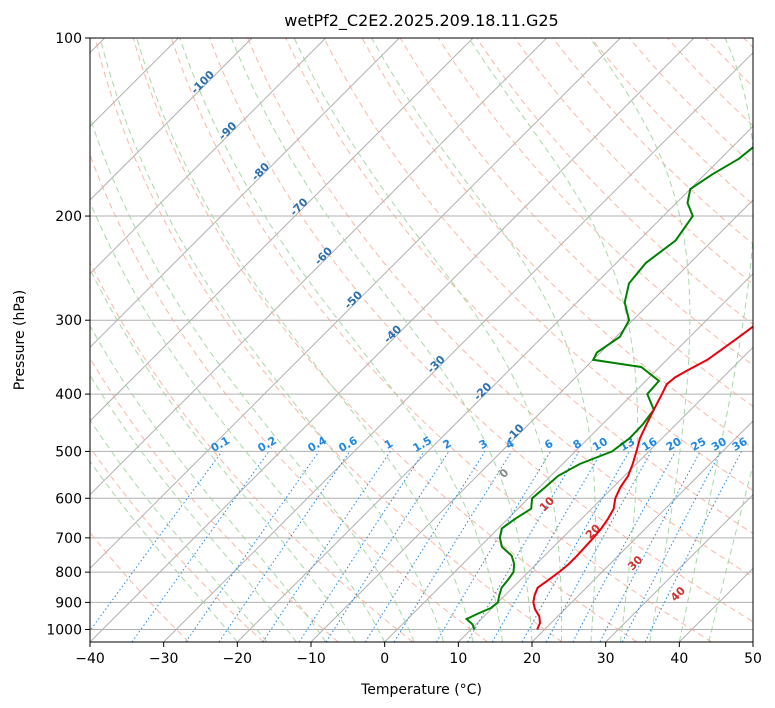  What do you see at coordinates (68, 217) in the screenshot?
I see `y-tick-label: 200` at bounding box center [68, 217].